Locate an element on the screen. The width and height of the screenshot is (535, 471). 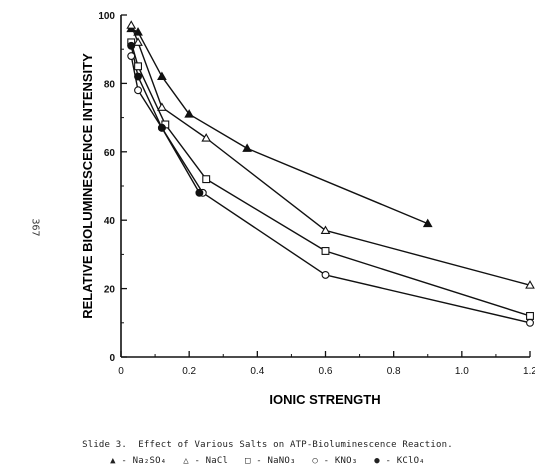
y-tick-label: 20 is located at coordinates (110, 290).